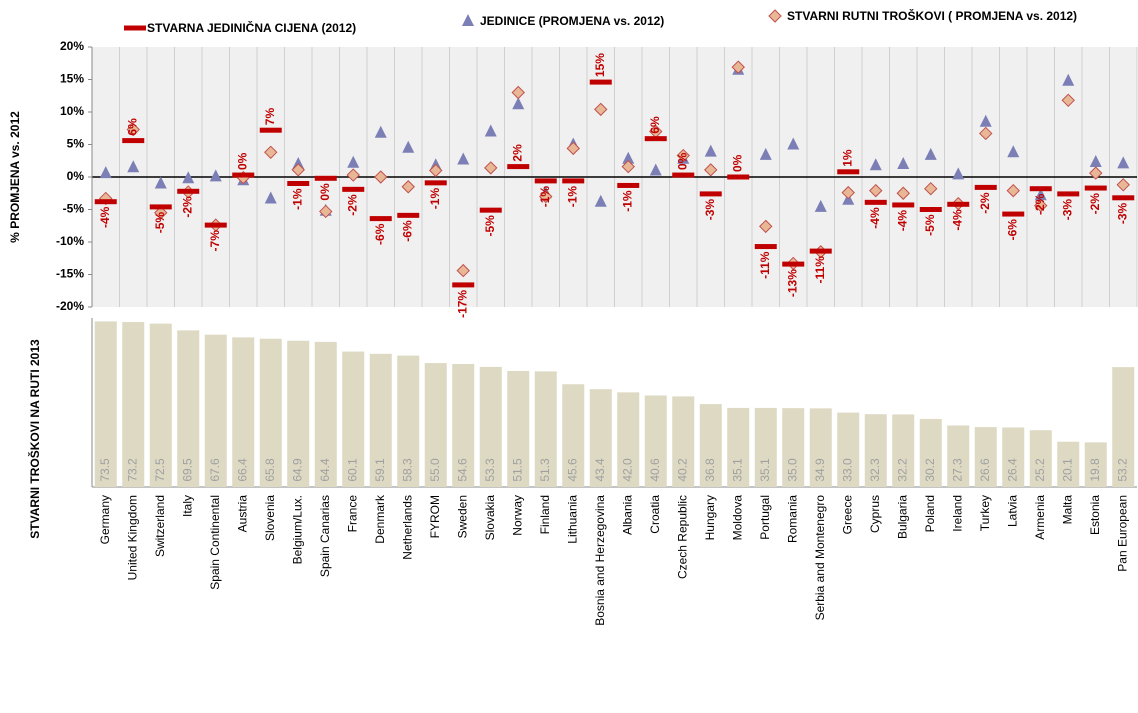  What do you see at coordinates (380, 470) in the screenshot?
I see `bar-value-label: 59.1` at bounding box center [380, 470].